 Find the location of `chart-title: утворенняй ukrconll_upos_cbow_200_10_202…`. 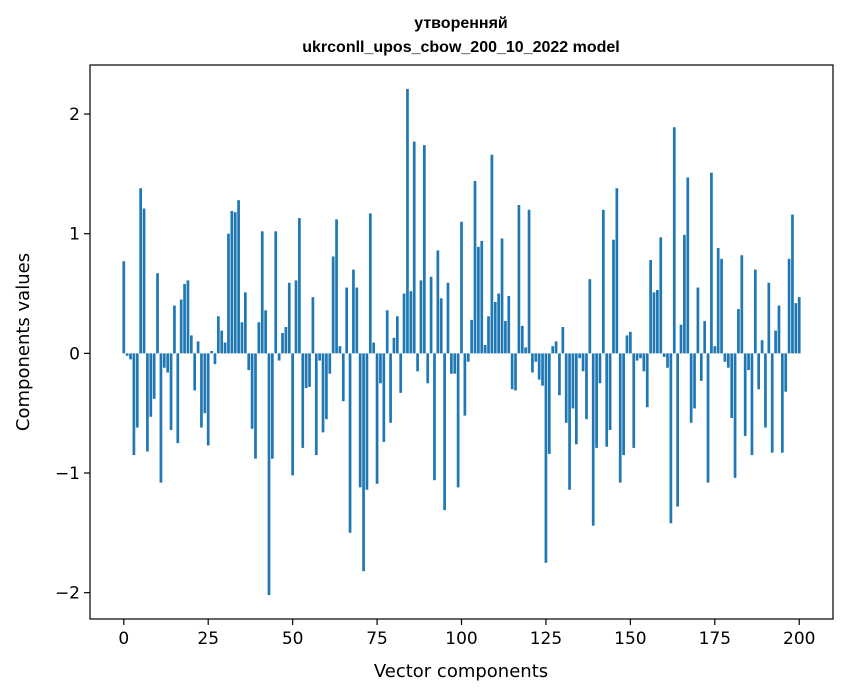

chart-title: утворенняй ukrconll_upos_cbow_200_10_202… is located at coordinates (460, 35).